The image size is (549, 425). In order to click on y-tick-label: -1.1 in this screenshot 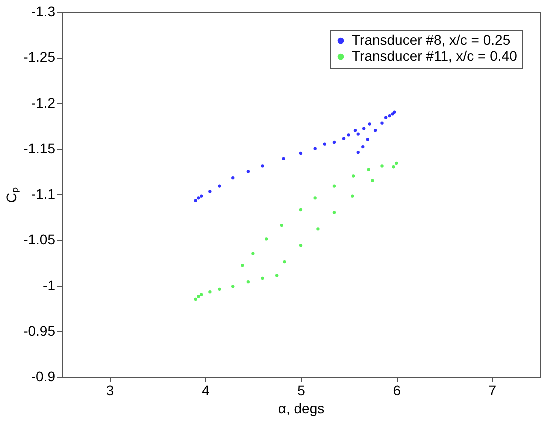, I will do `click(43, 194)`.